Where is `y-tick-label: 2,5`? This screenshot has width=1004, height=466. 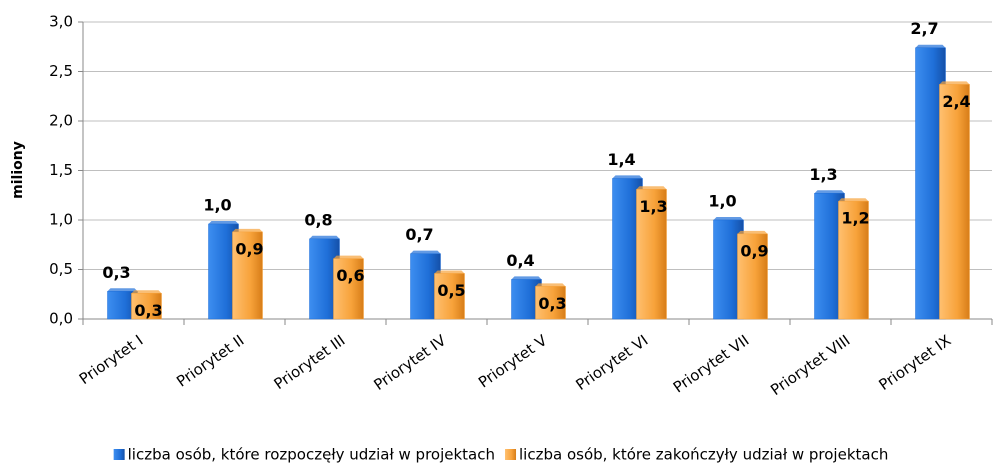 y-tick-label: 2,5 is located at coordinates (61, 71).